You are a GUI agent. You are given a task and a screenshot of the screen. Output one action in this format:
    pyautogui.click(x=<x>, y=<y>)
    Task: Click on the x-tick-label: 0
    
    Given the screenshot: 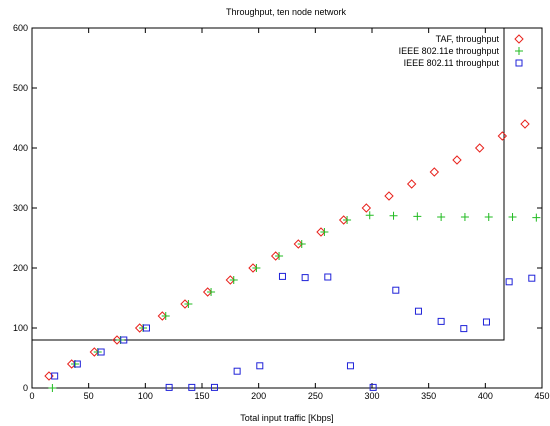 What is the action you would take?
    pyautogui.click(x=31, y=396)
    